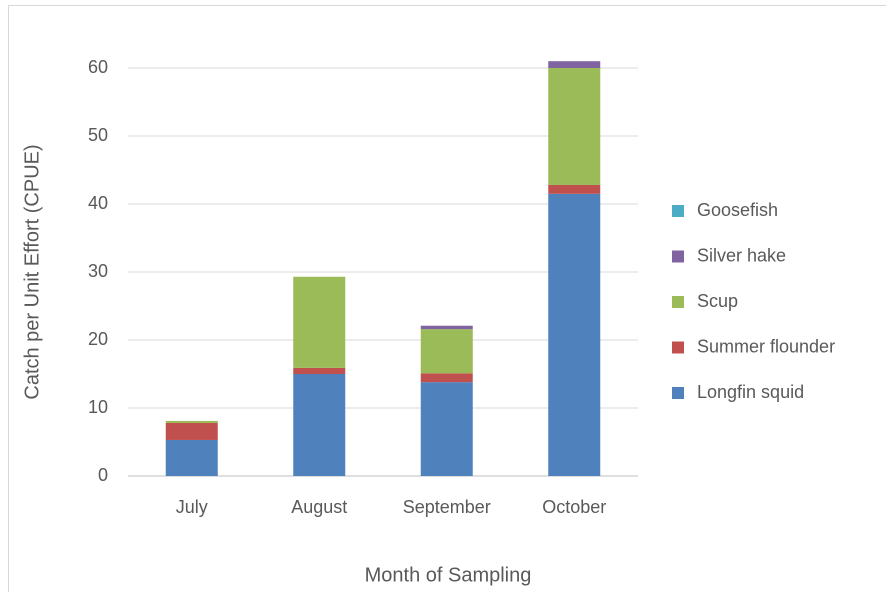 The height and width of the screenshot is (592, 886). Describe the element at coordinates (319, 507) in the screenshot. I see `x-tick-label: August` at that location.